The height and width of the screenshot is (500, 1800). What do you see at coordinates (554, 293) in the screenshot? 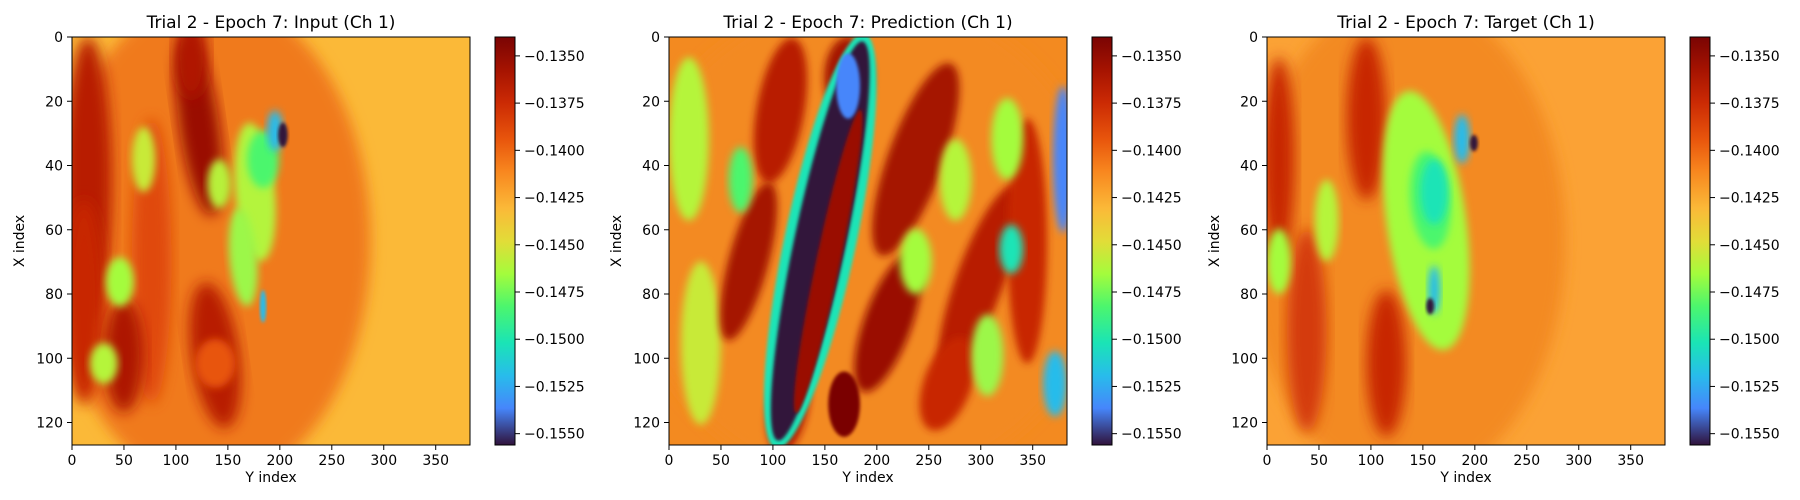
I see `colorbar-tick-label: −0.1475` at bounding box center [554, 293].